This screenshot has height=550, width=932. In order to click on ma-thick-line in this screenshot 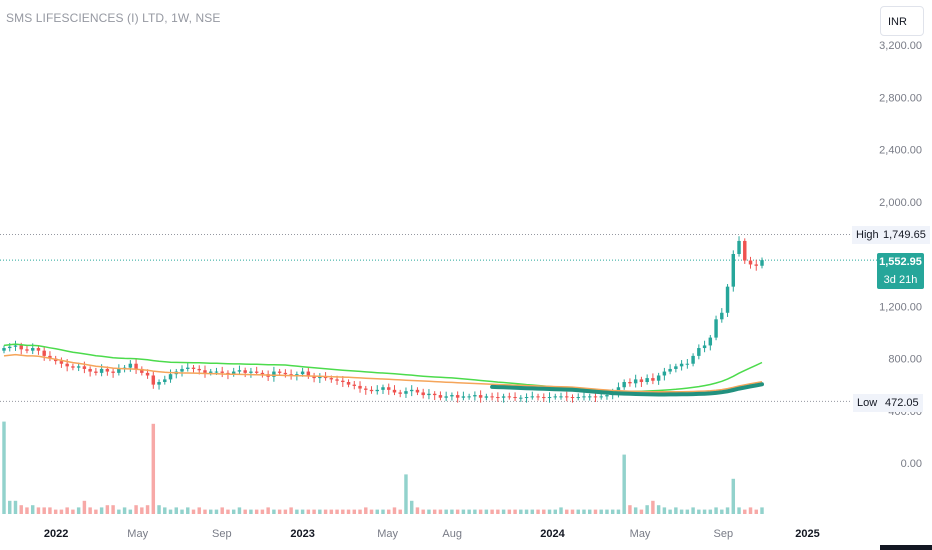, I will do `click(627, 389)`.